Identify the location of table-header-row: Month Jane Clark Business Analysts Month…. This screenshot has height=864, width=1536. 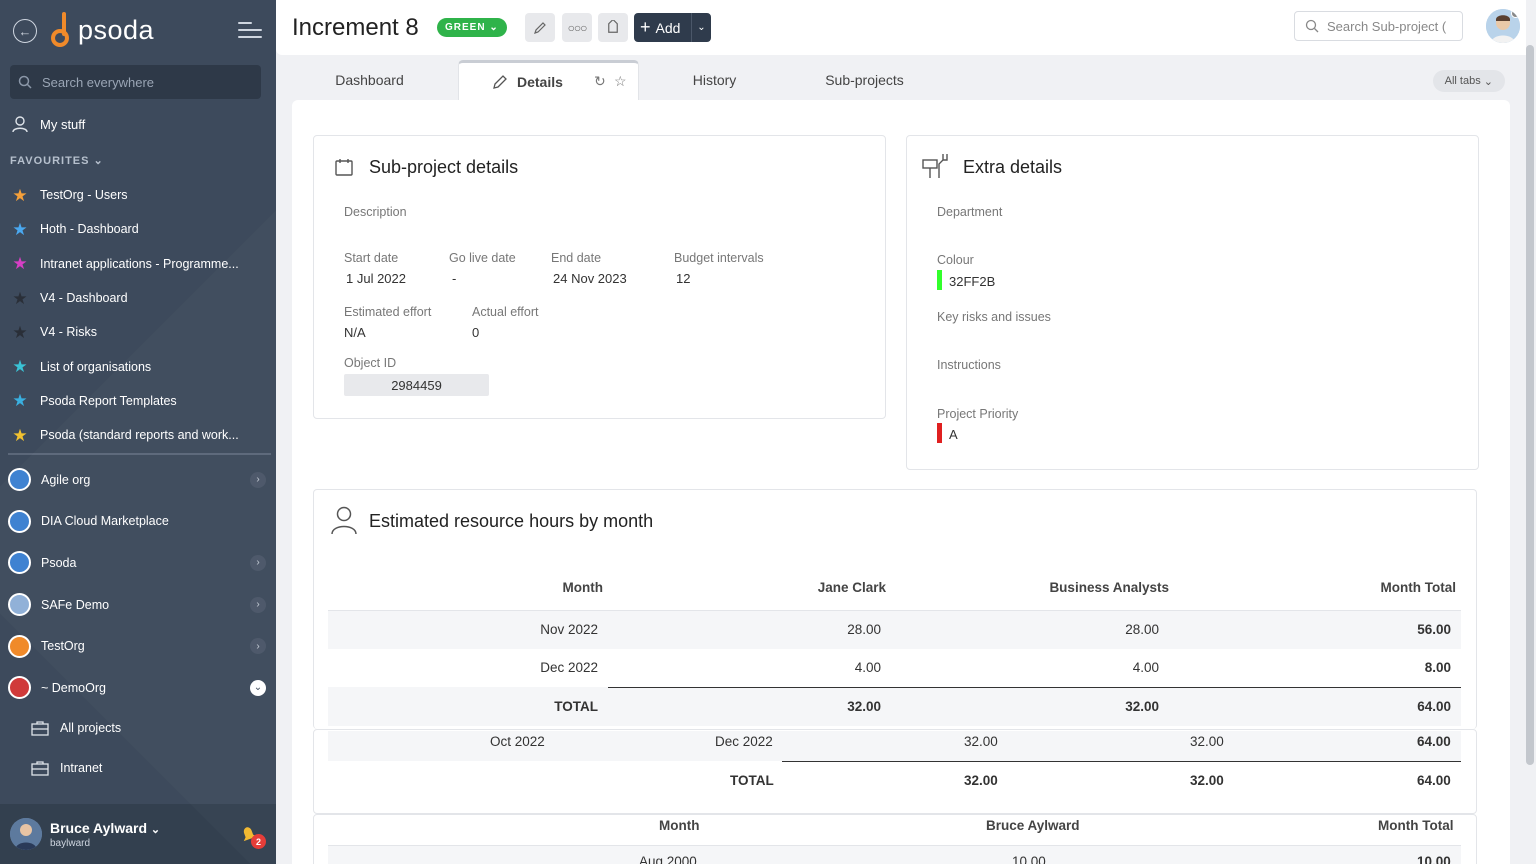
(894, 588).